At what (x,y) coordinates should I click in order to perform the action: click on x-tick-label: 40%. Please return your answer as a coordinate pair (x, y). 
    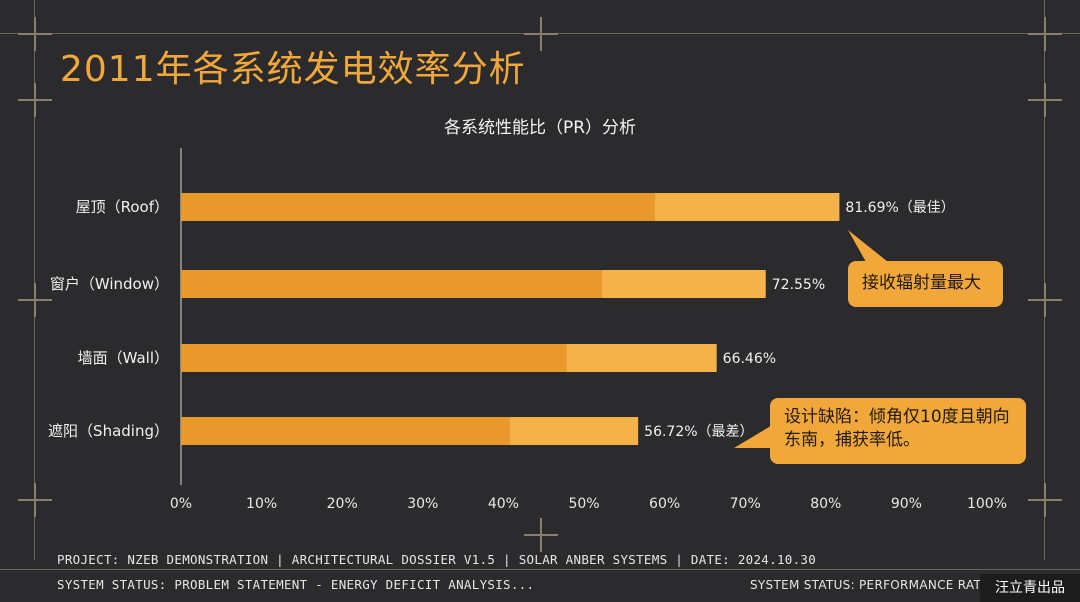
    Looking at the image, I should click on (503, 504).